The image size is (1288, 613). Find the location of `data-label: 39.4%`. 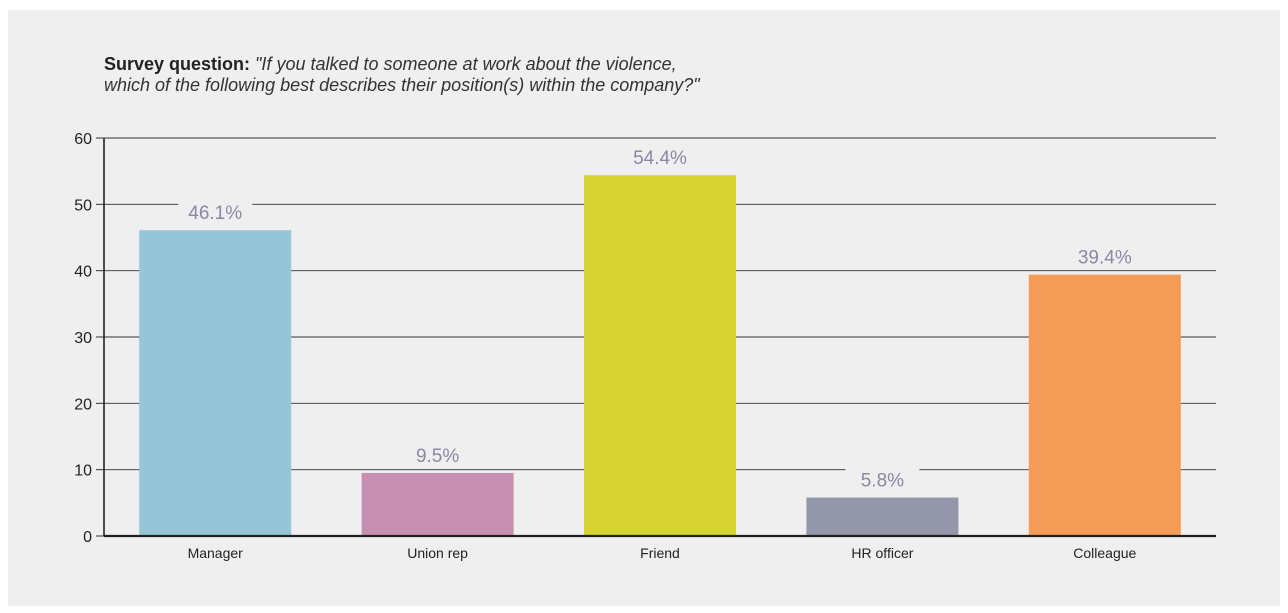

data-label: 39.4% is located at coordinates (1105, 258).